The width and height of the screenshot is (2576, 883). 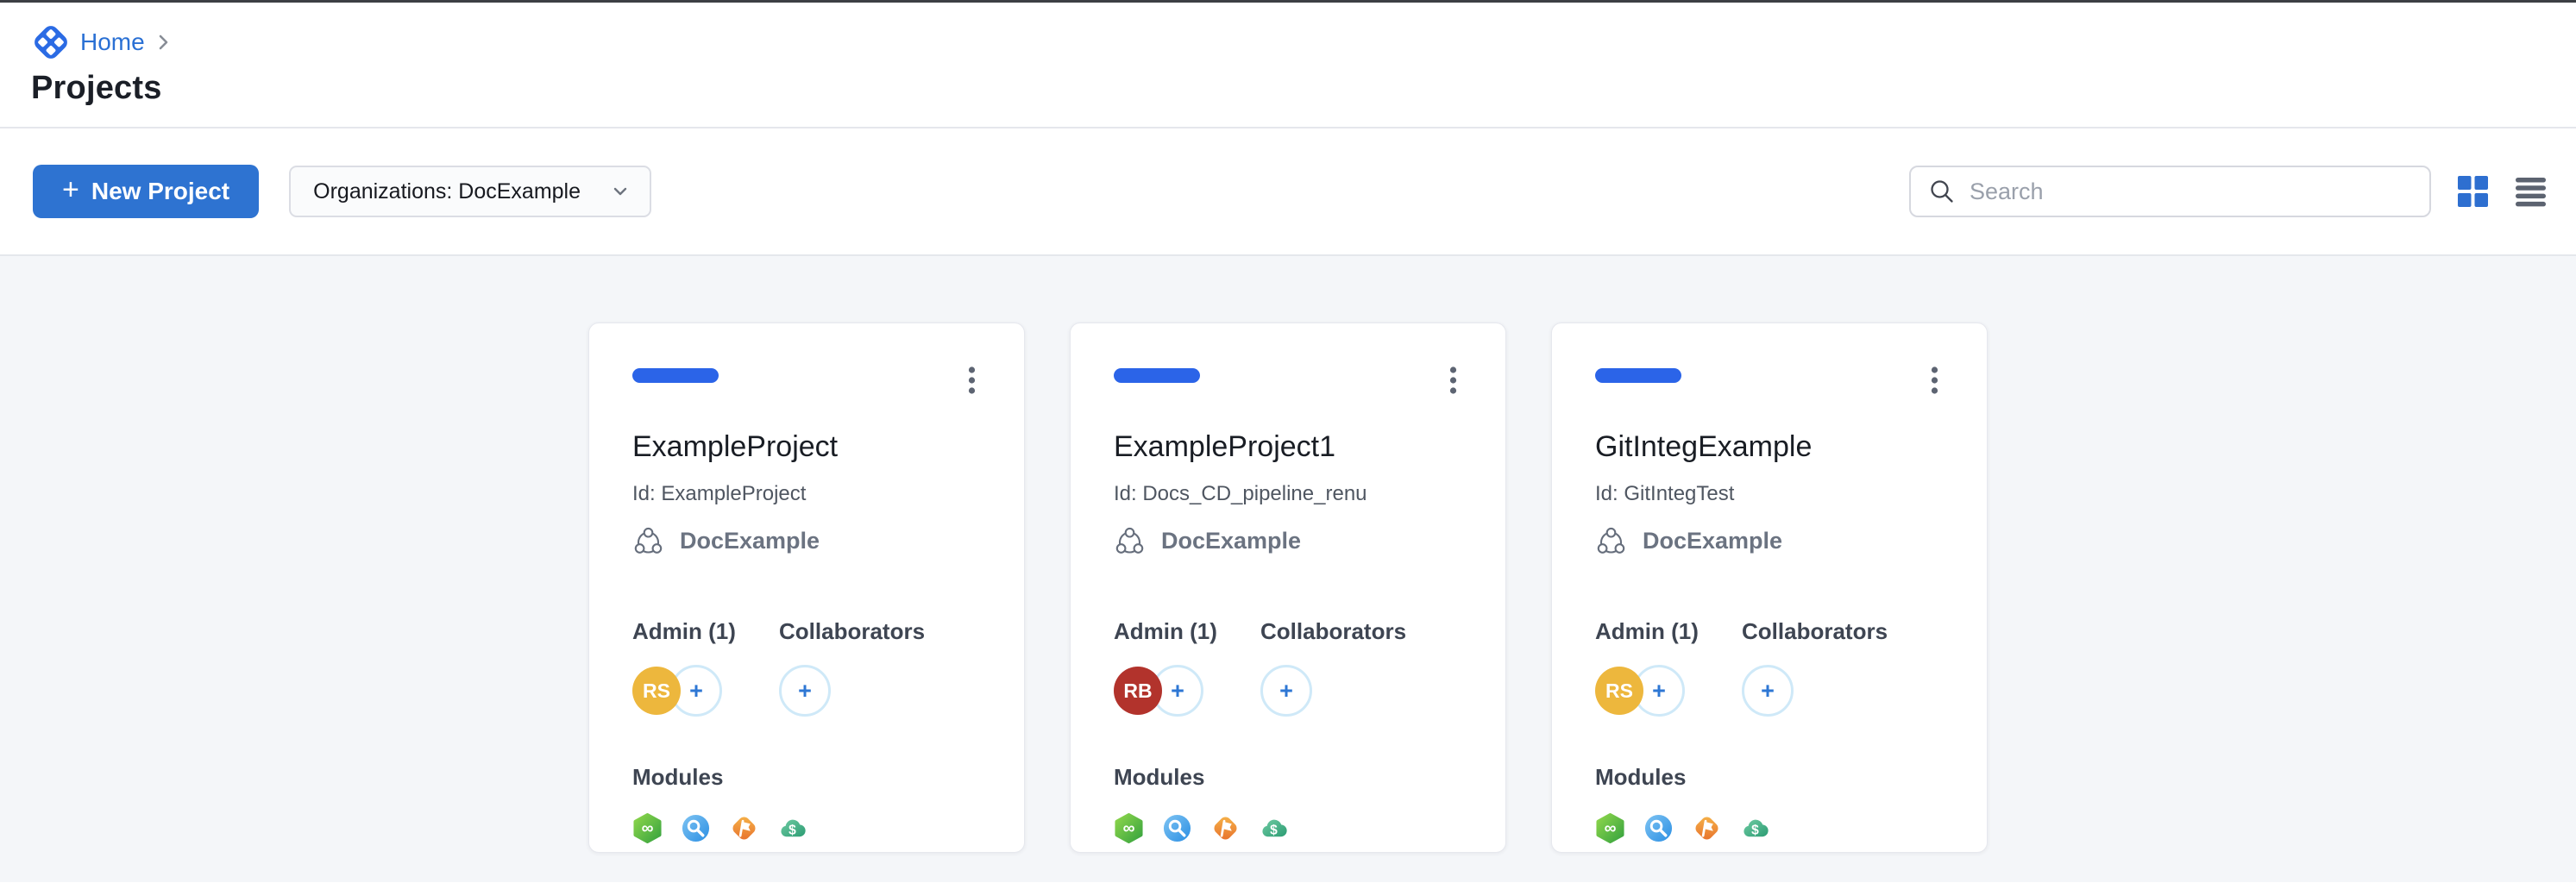 What do you see at coordinates (70, 189) in the screenshot?
I see `plus-icon: +` at bounding box center [70, 189].